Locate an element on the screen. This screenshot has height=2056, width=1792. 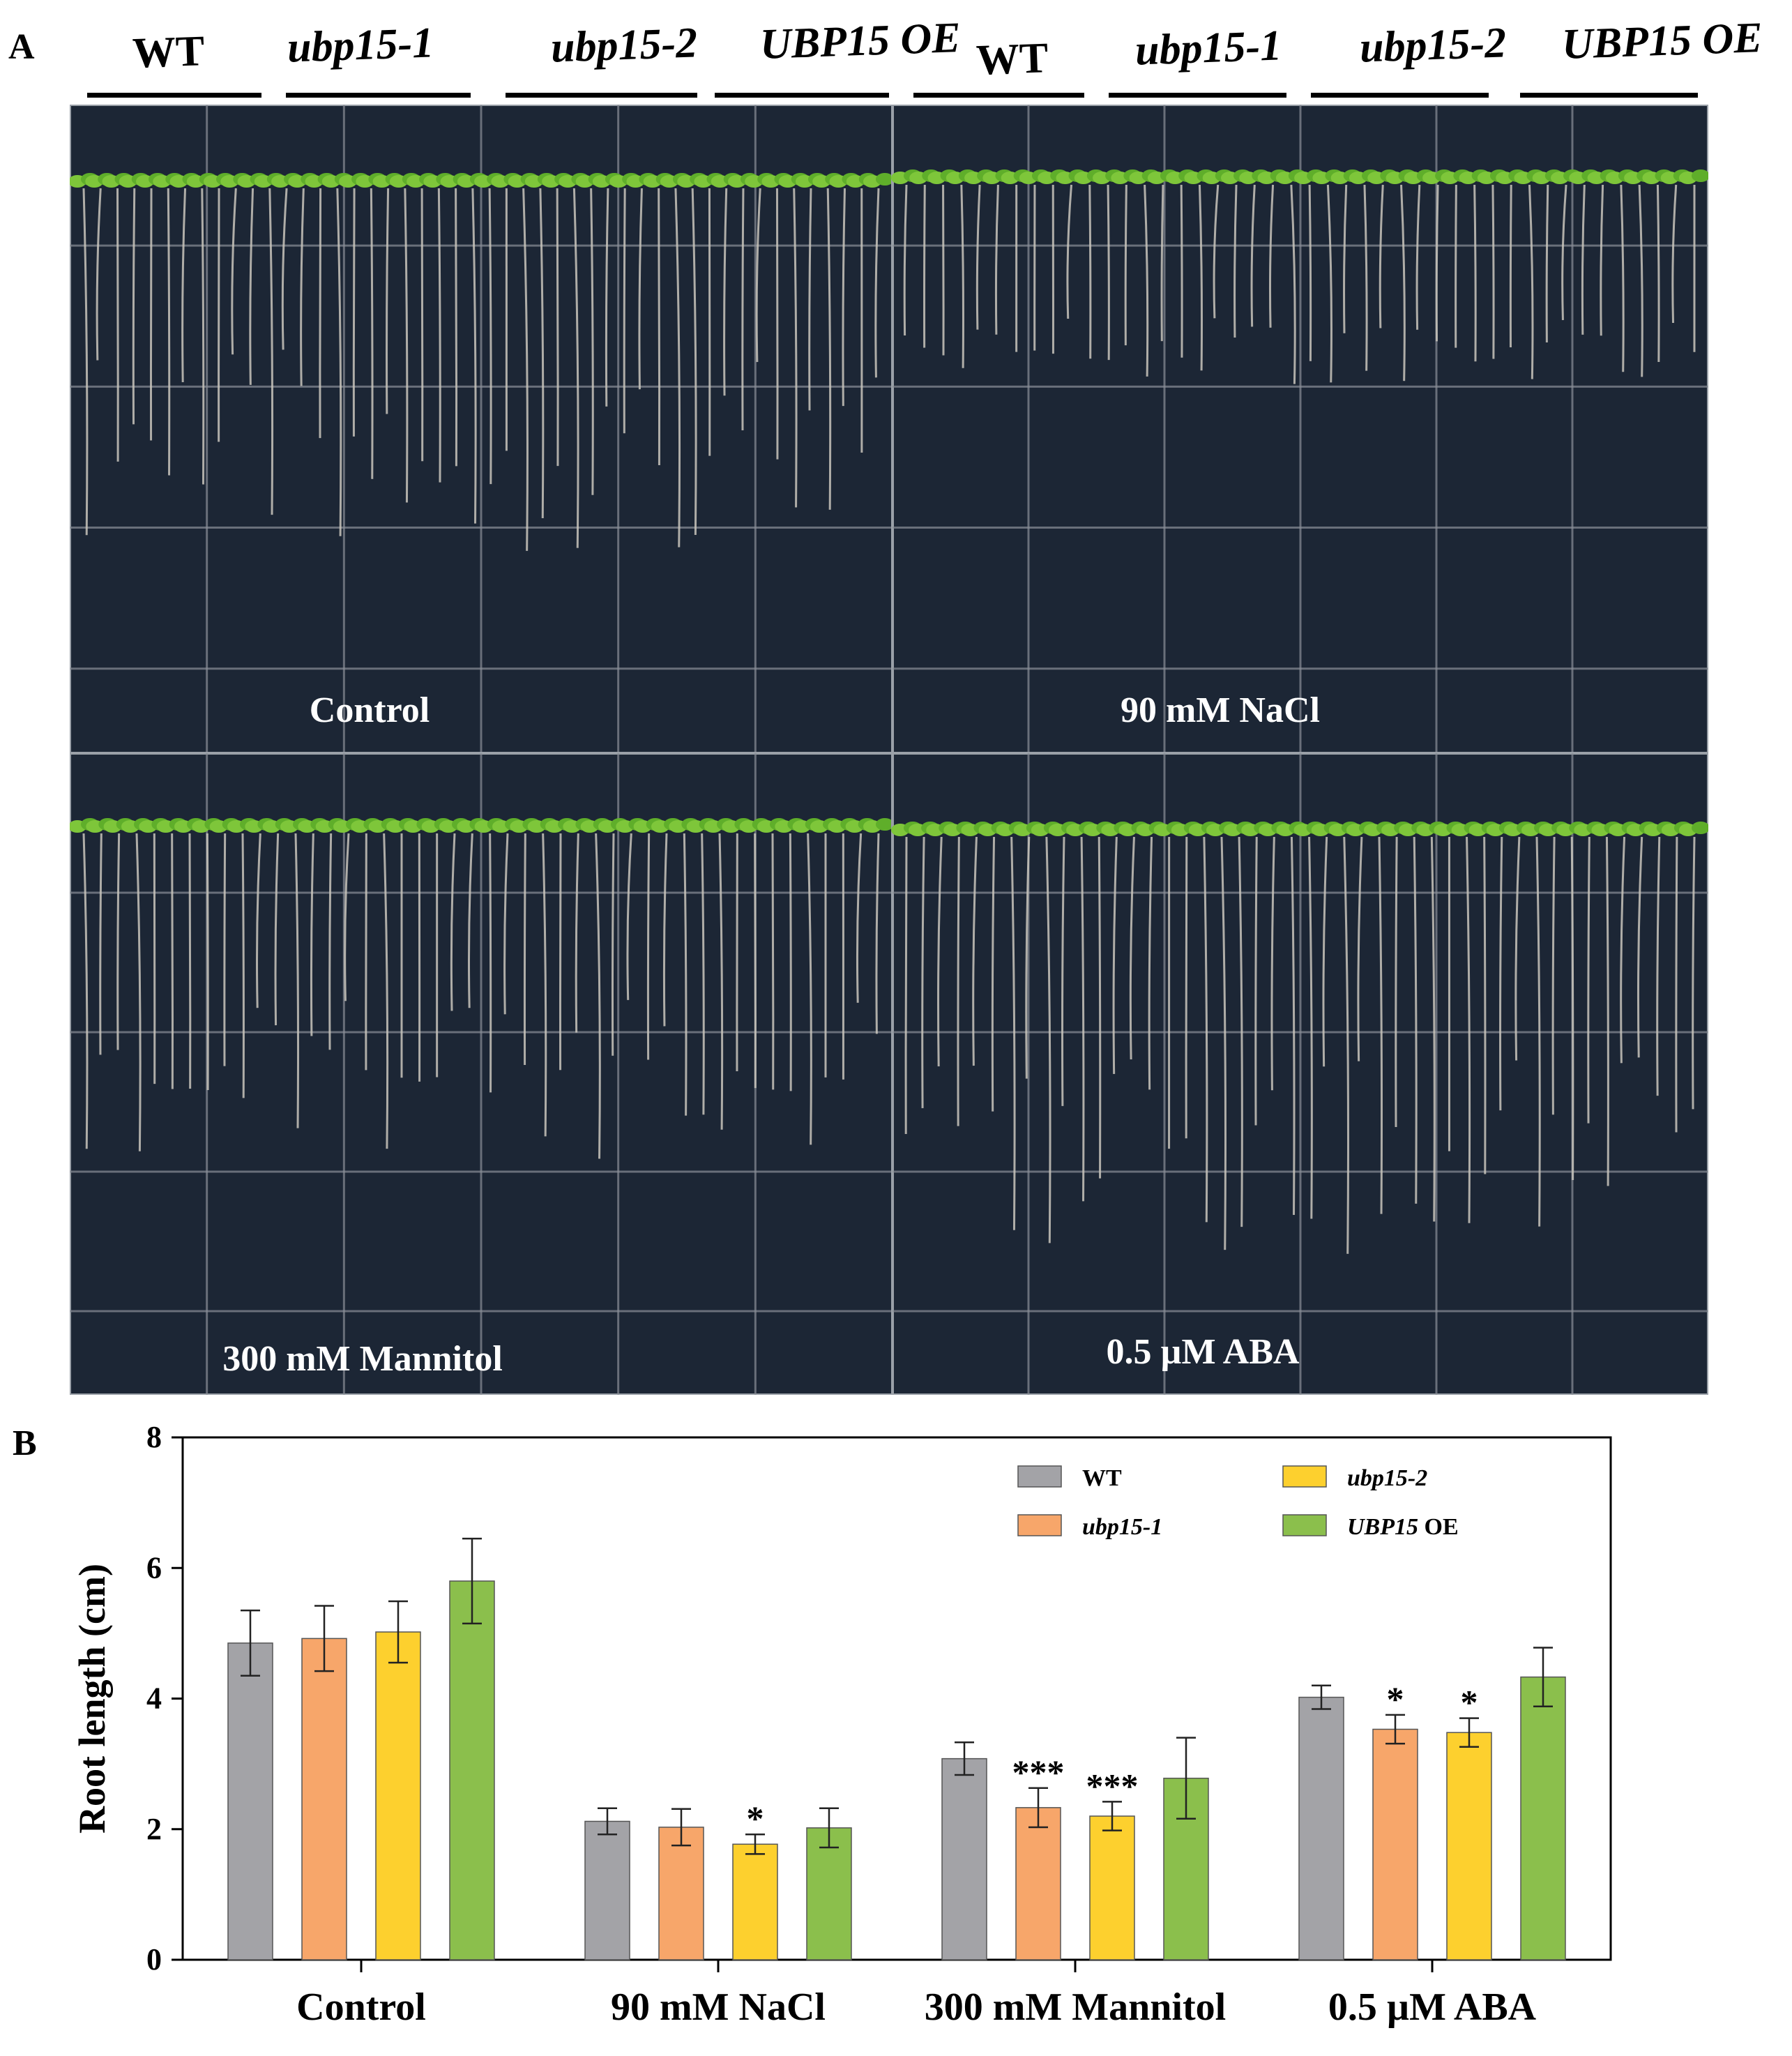
y-tick-label: 8 is located at coordinates (154, 1437).